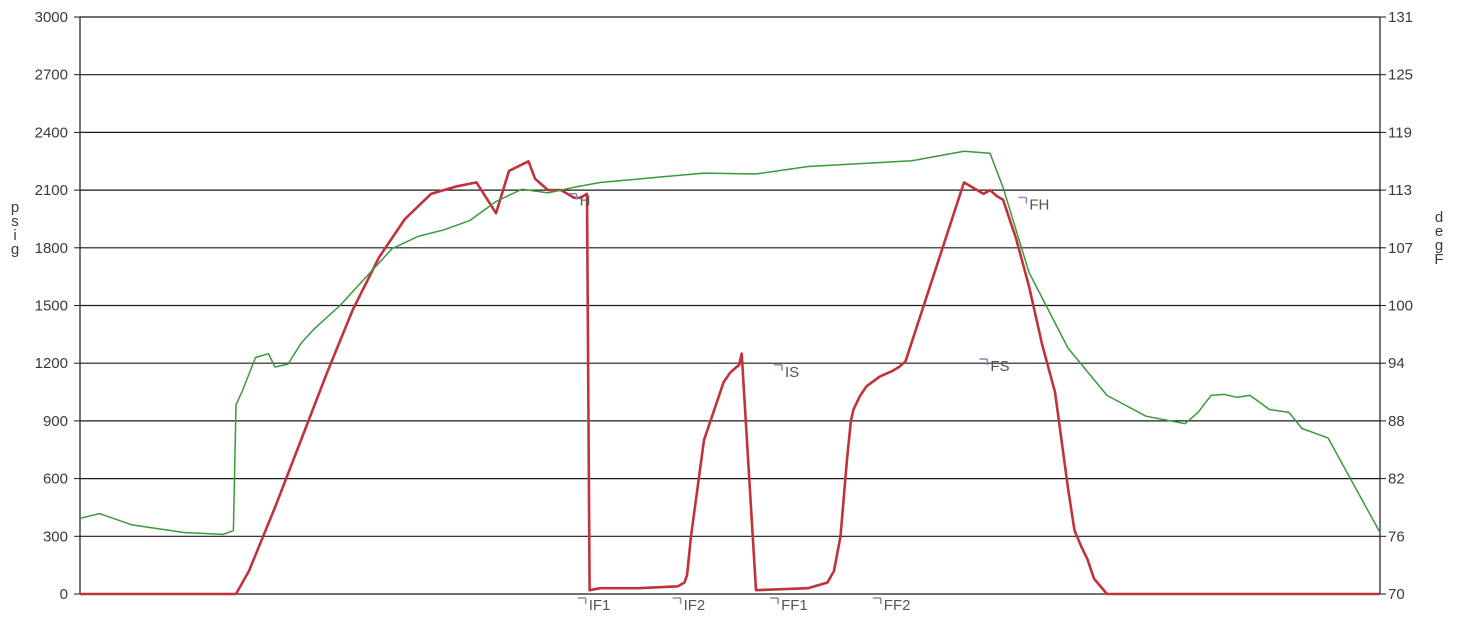  I want to click on left-tick-label: 1200, so click(51, 363).